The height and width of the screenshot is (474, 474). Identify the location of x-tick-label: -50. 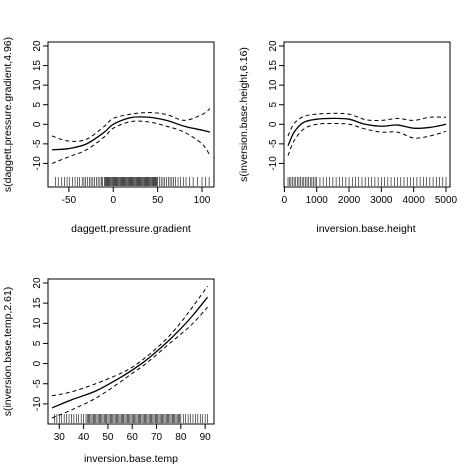
(69, 200).